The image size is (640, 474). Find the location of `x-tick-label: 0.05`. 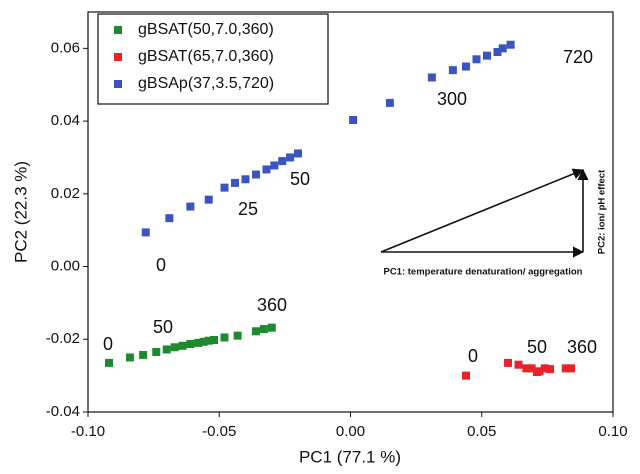

x-tick-label: 0.05 is located at coordinates (481, 431).